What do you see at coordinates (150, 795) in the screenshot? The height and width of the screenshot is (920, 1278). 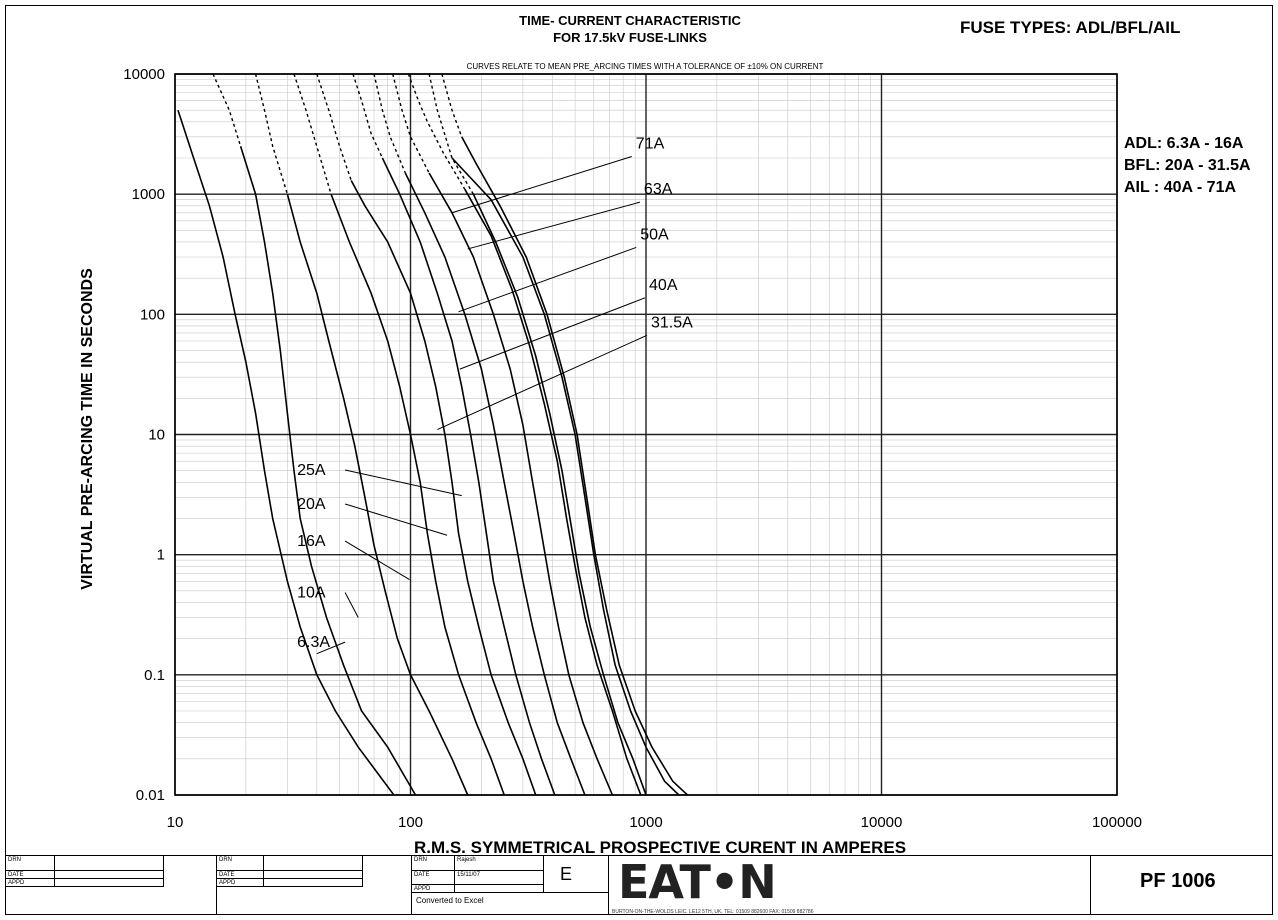 I see `y-tick-label: 0.01` at bounding box center [150, 795].